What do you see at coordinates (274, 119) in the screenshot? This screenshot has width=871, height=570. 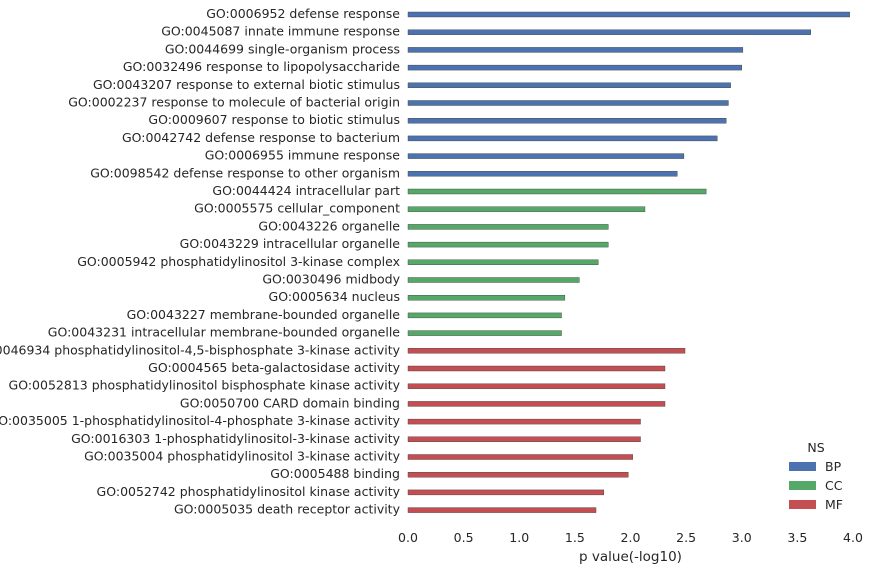 I see `category-label: GO:0009607 response to biotic stimulus` at bounding box center [274, 119].